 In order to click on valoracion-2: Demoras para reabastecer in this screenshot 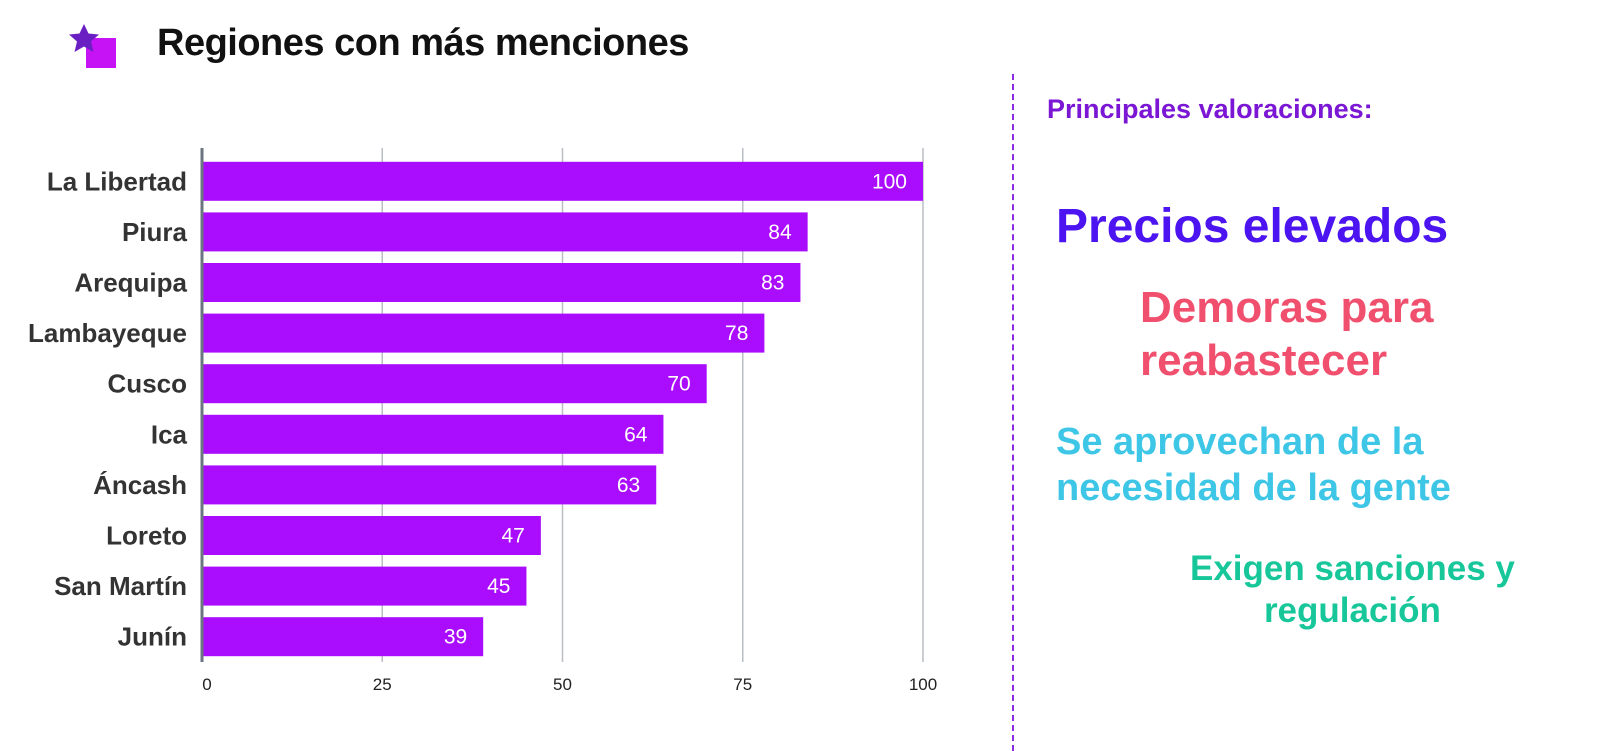, I will do `click(1286, 335)`.